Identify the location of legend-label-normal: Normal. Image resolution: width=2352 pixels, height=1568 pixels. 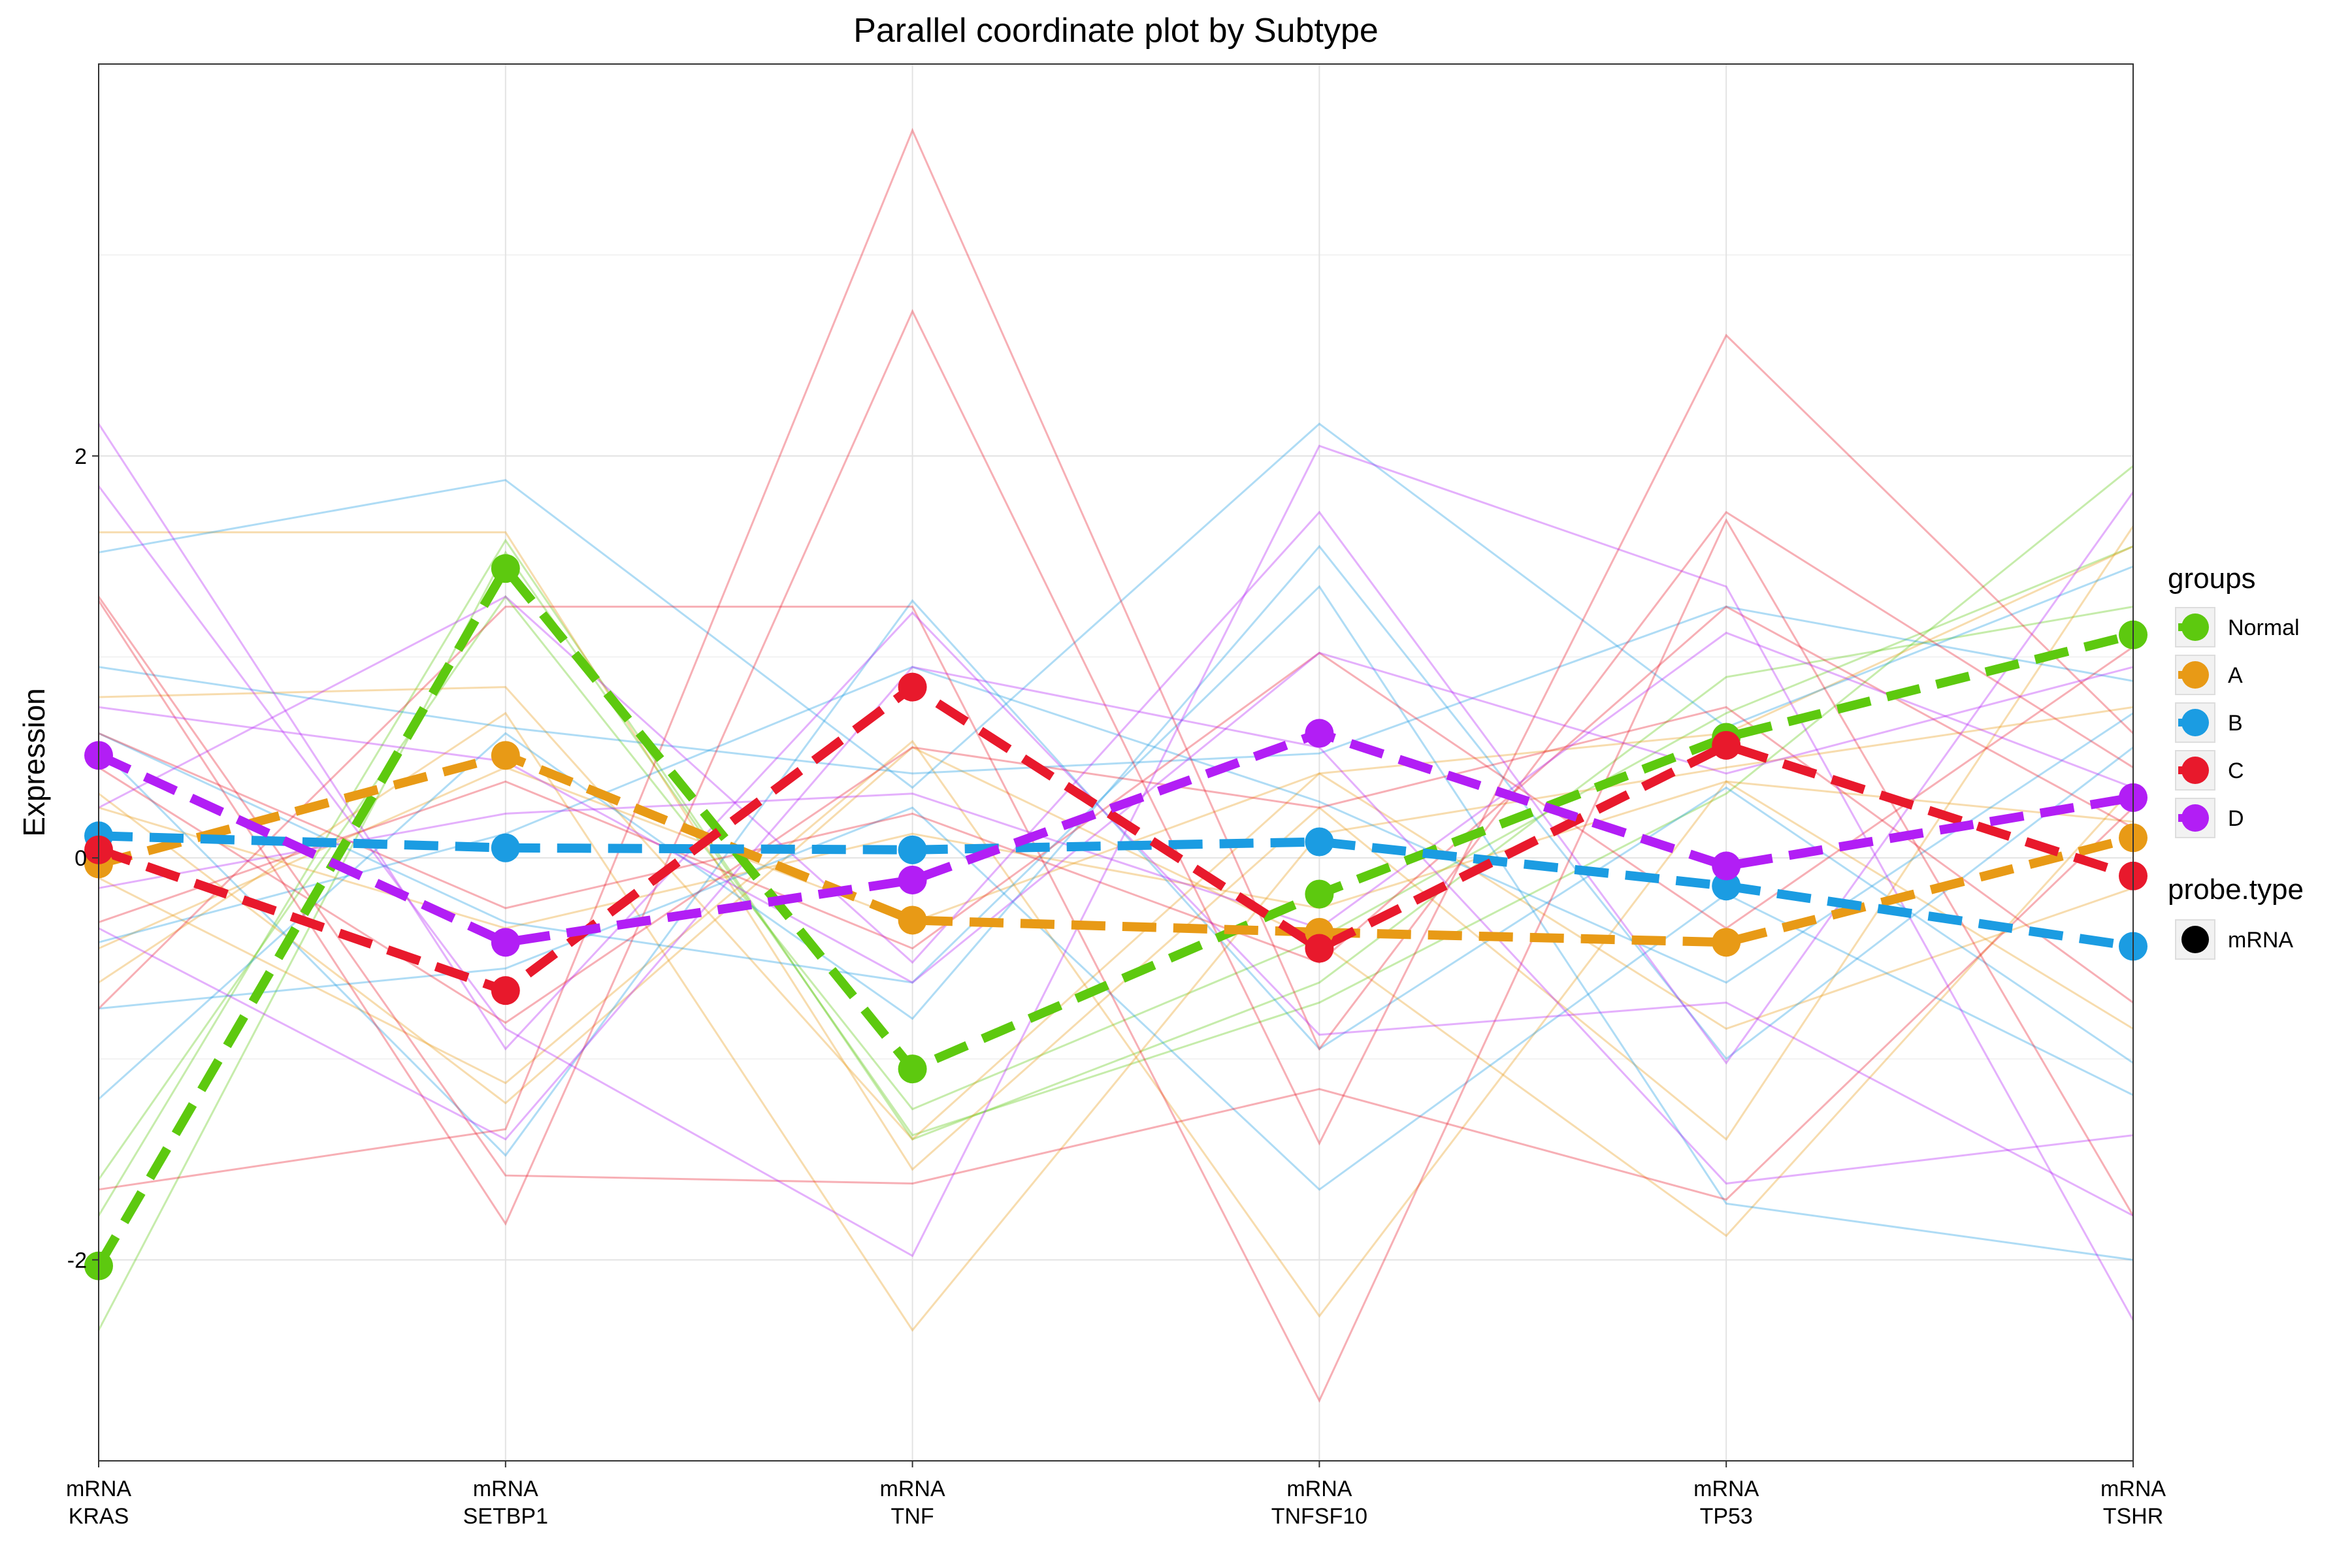
(2264, 627).